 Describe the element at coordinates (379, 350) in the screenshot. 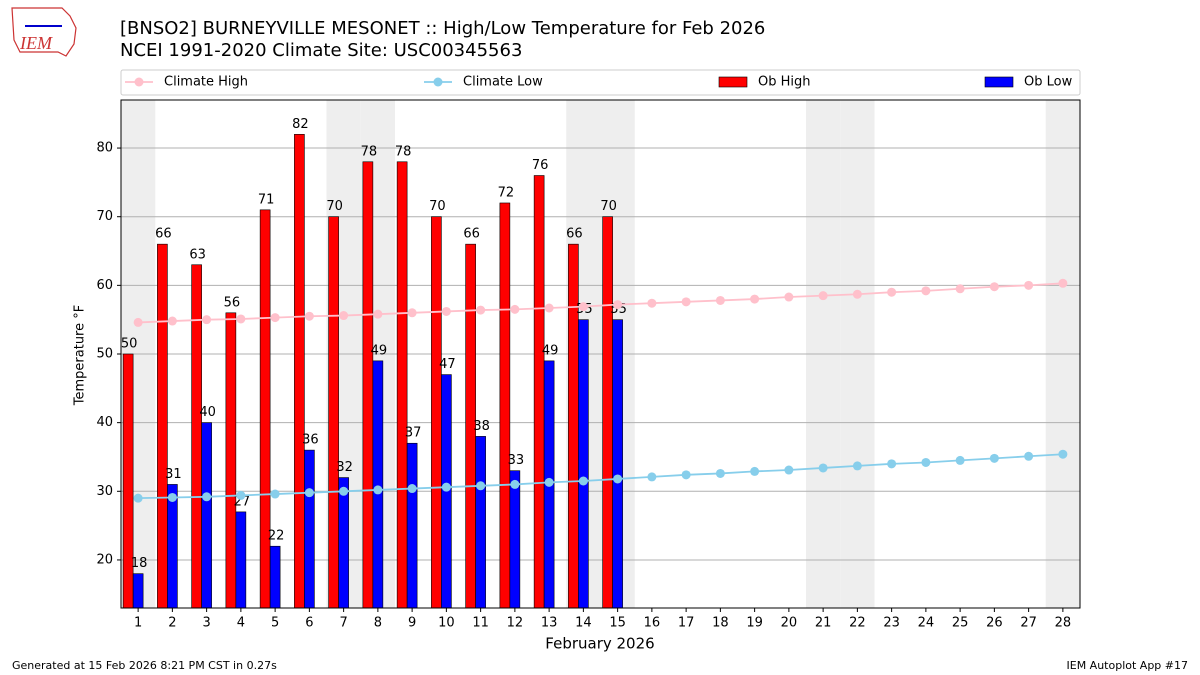

I see `bar-value-label: 49` at that location.